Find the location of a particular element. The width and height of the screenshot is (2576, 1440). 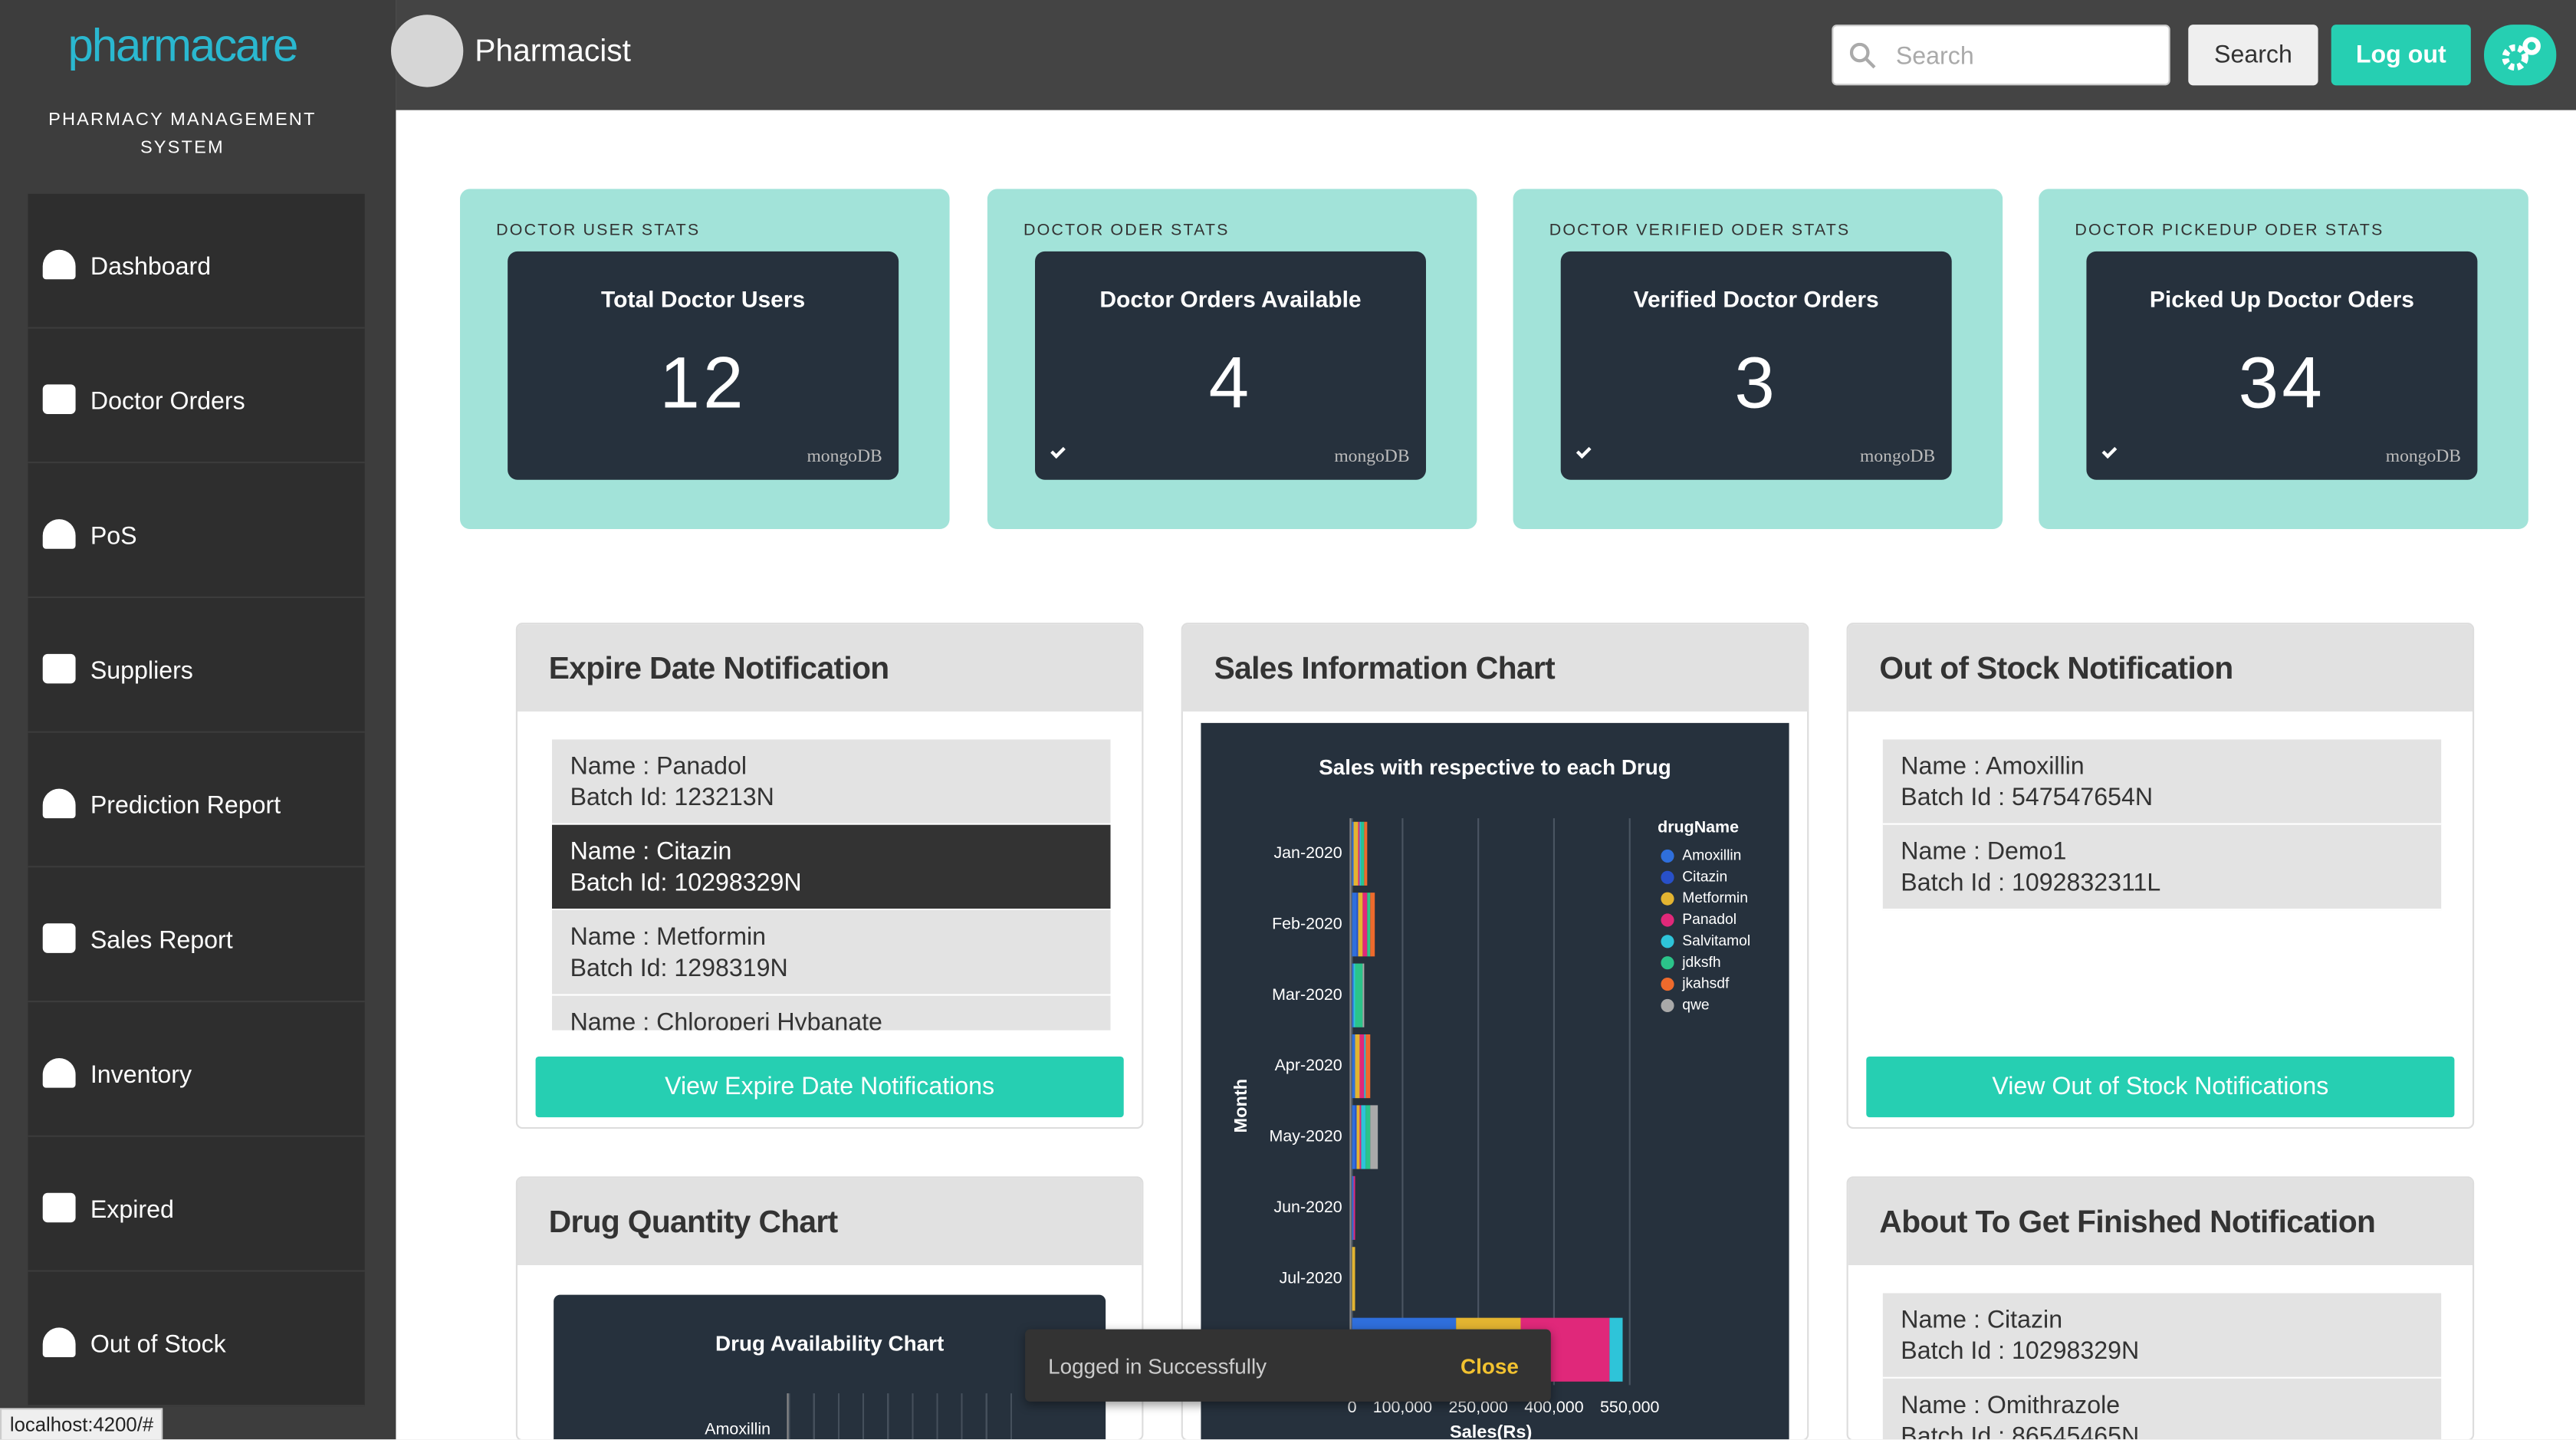

status-bar: localhost:4200/# is located at coordinates (82, 1424).